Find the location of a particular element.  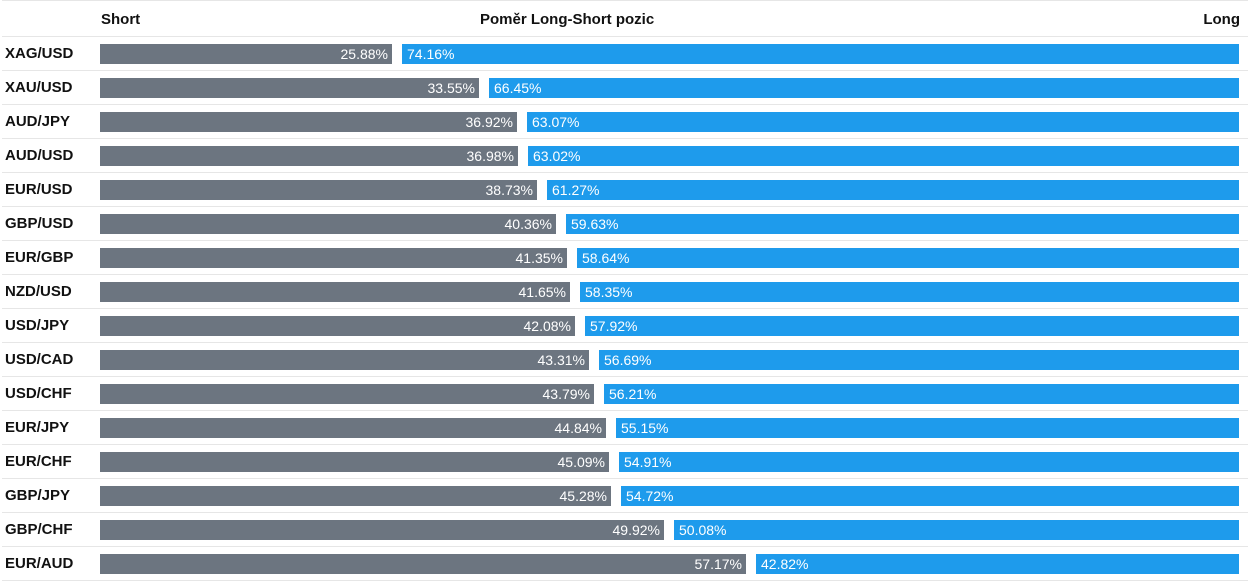

short-bar: 45.28% is located at coordinates (355, 496).